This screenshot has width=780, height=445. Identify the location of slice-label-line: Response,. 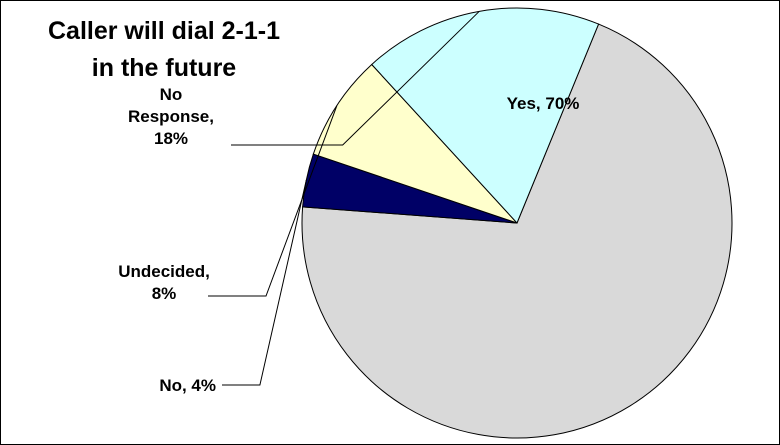
(171, 116).